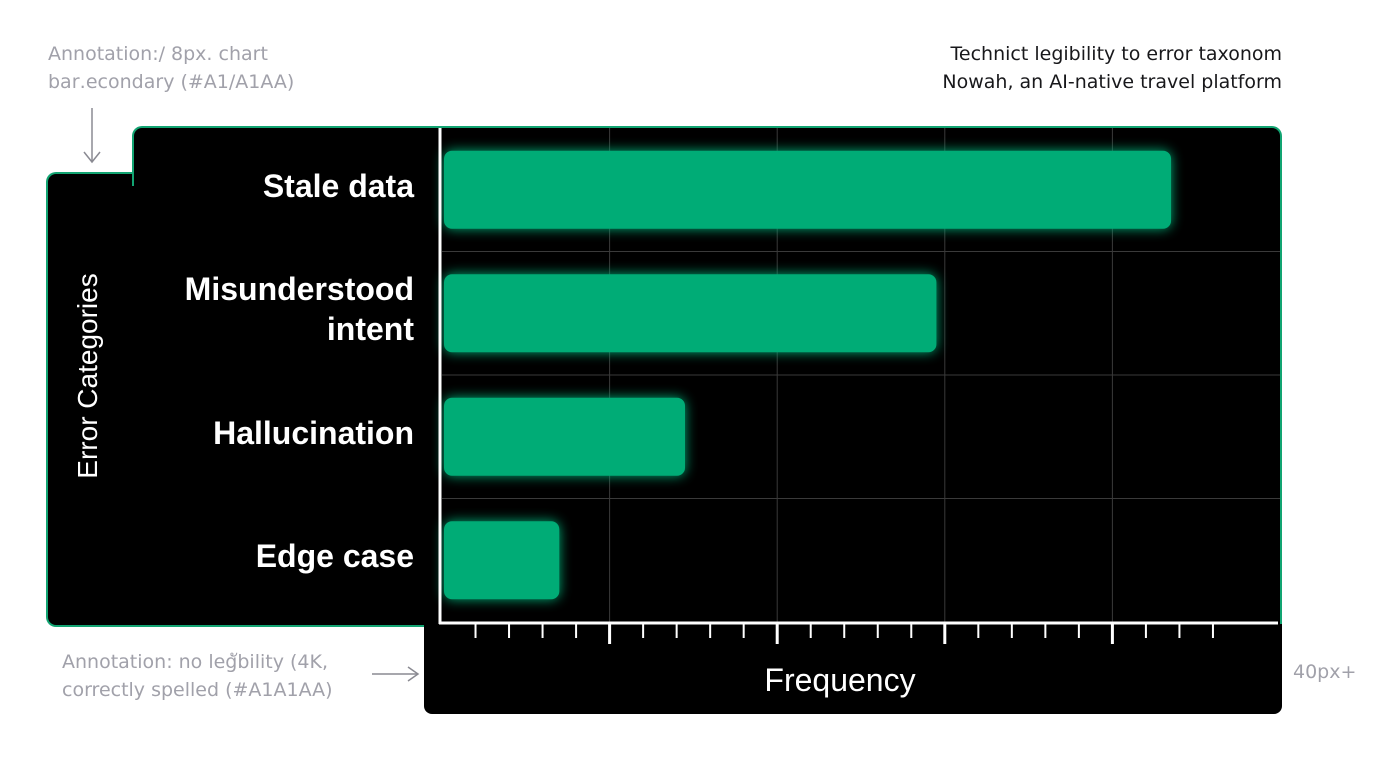 This screenshot has width=1376, height=768. I want to click on right-arrow-icon, so click(396, 674).